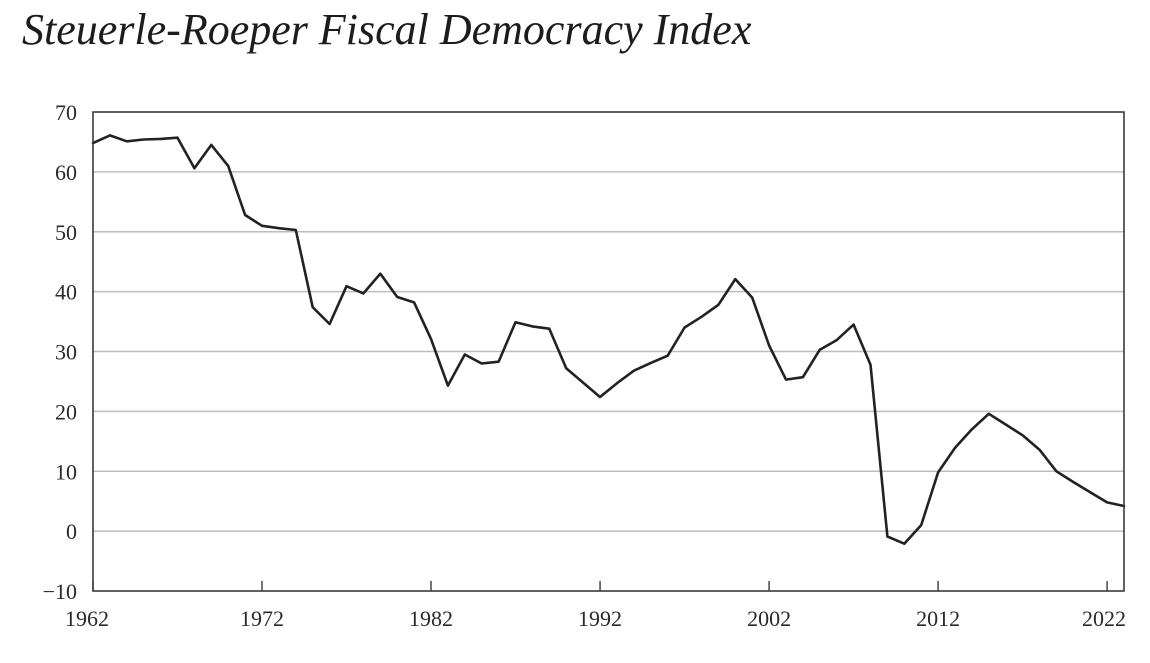  I want to click on x-tick-label: 2002, so click(769, 618).